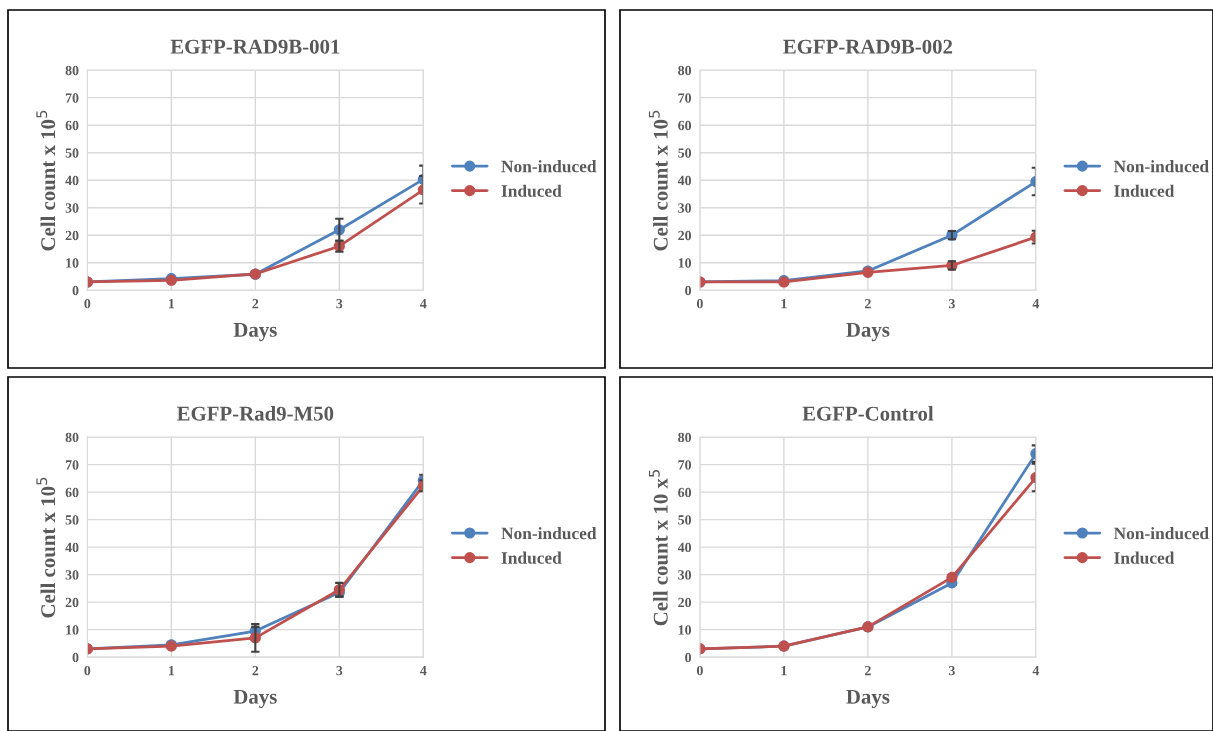 This screenshot has width=1213, height=731. Describe the element at coordinates (868, 46) in the screenshot. I see `chart-title: EGFP-RAD9B-002` at that location.